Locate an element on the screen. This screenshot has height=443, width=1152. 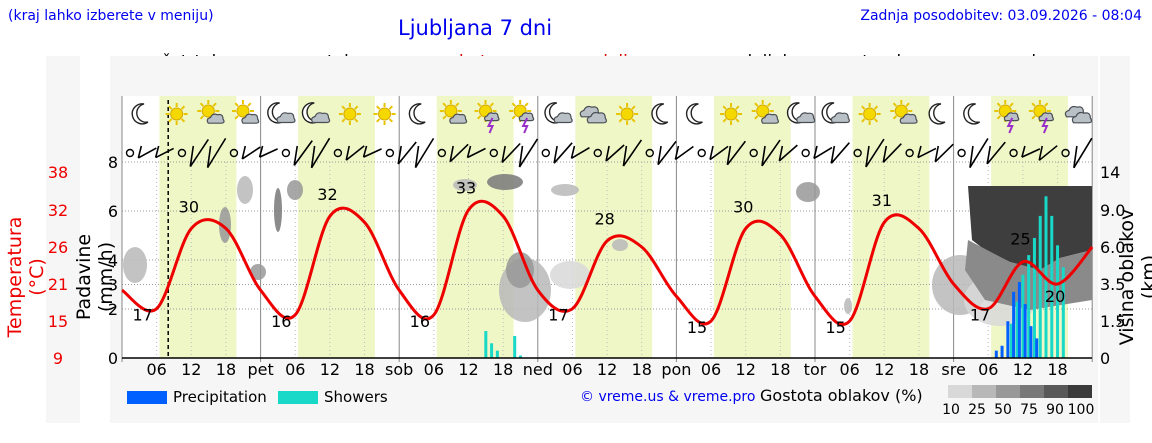
temperature-label: 33 is located at coordinates (466, 188).